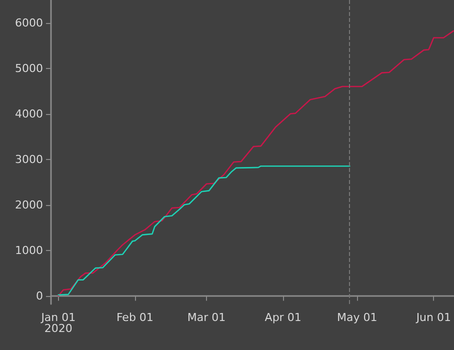  I want to click on x-tick-label: Feb 01, so click(135, 317).